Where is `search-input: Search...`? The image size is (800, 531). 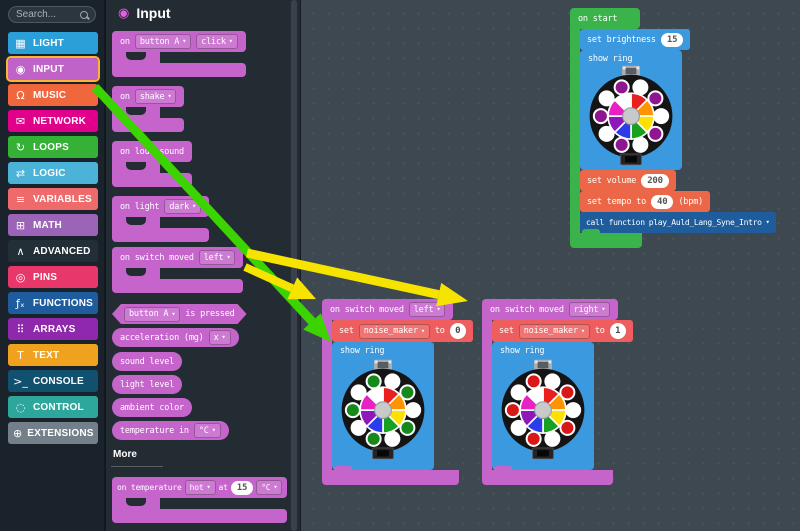 search-input: Search... is located at coordinates (52, 14).